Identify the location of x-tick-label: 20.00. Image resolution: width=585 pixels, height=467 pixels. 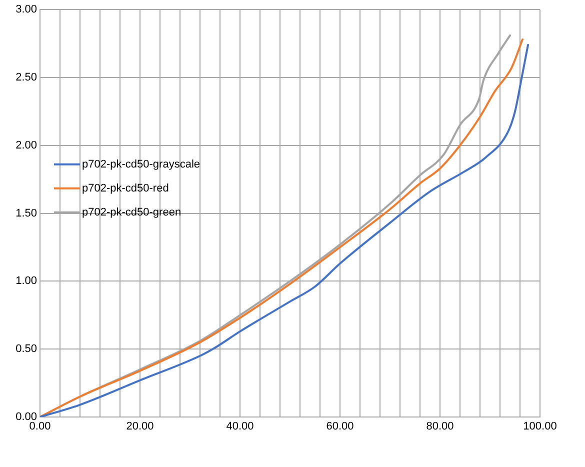
(140, 426).